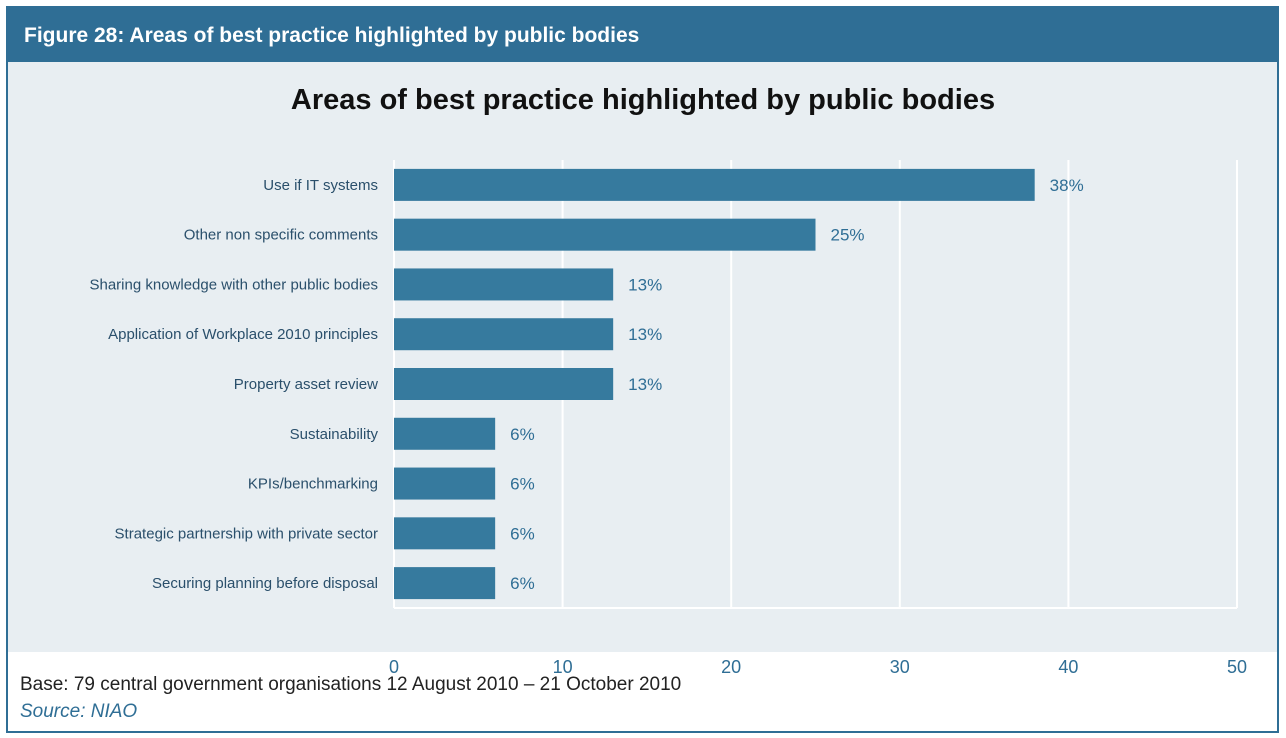 This screenshot has width=1286, height=738. I want to click on category-label: KPIs/benchmarking, so click(313, 484).